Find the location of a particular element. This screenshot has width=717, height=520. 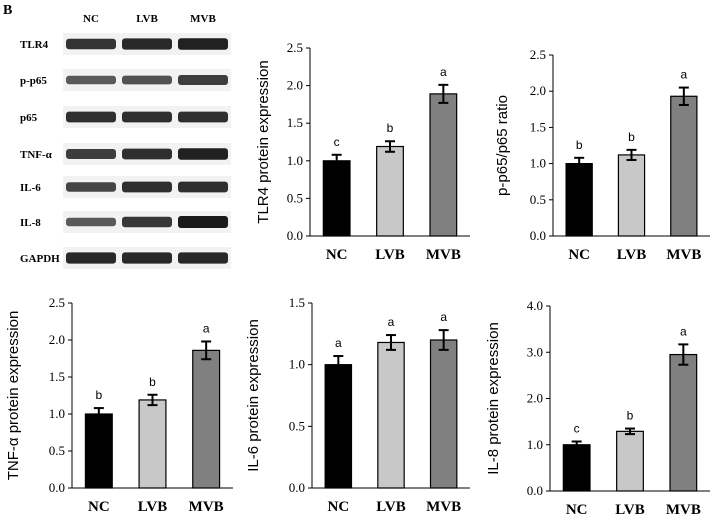

panel-label: B is located at coordinates (7, 10).